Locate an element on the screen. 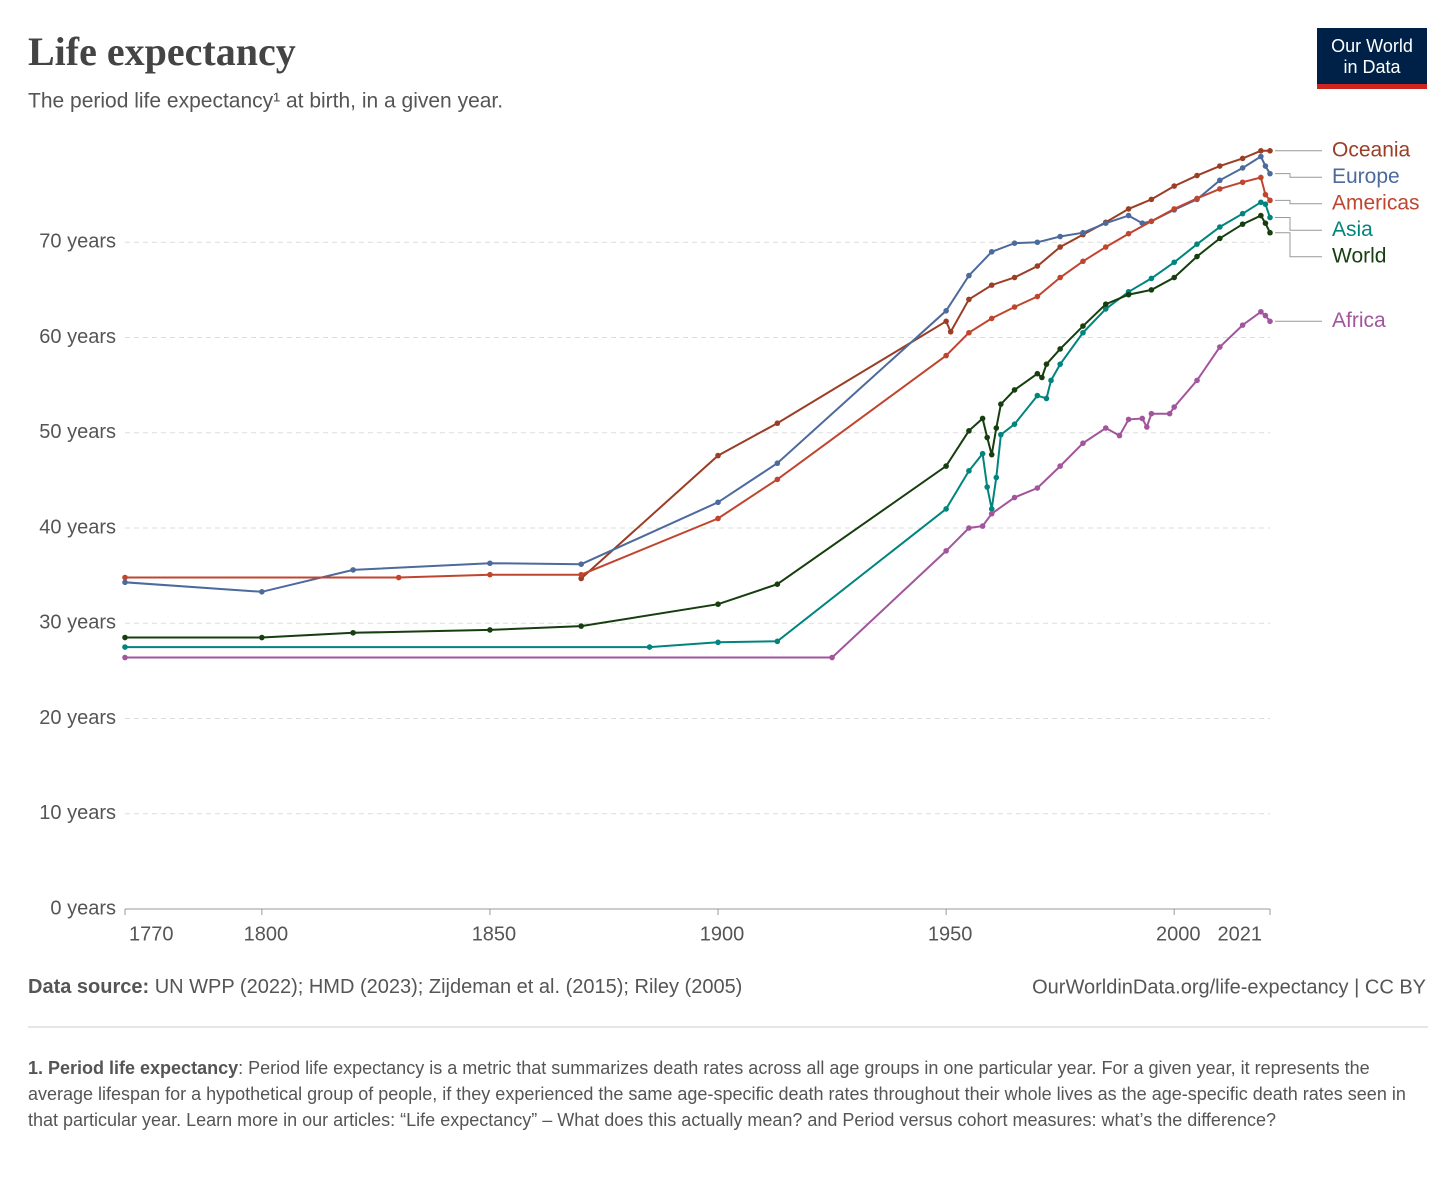 This screenshot has width=1456, height=1184. logo-text: in Data is located at coordinates (1372, 67).